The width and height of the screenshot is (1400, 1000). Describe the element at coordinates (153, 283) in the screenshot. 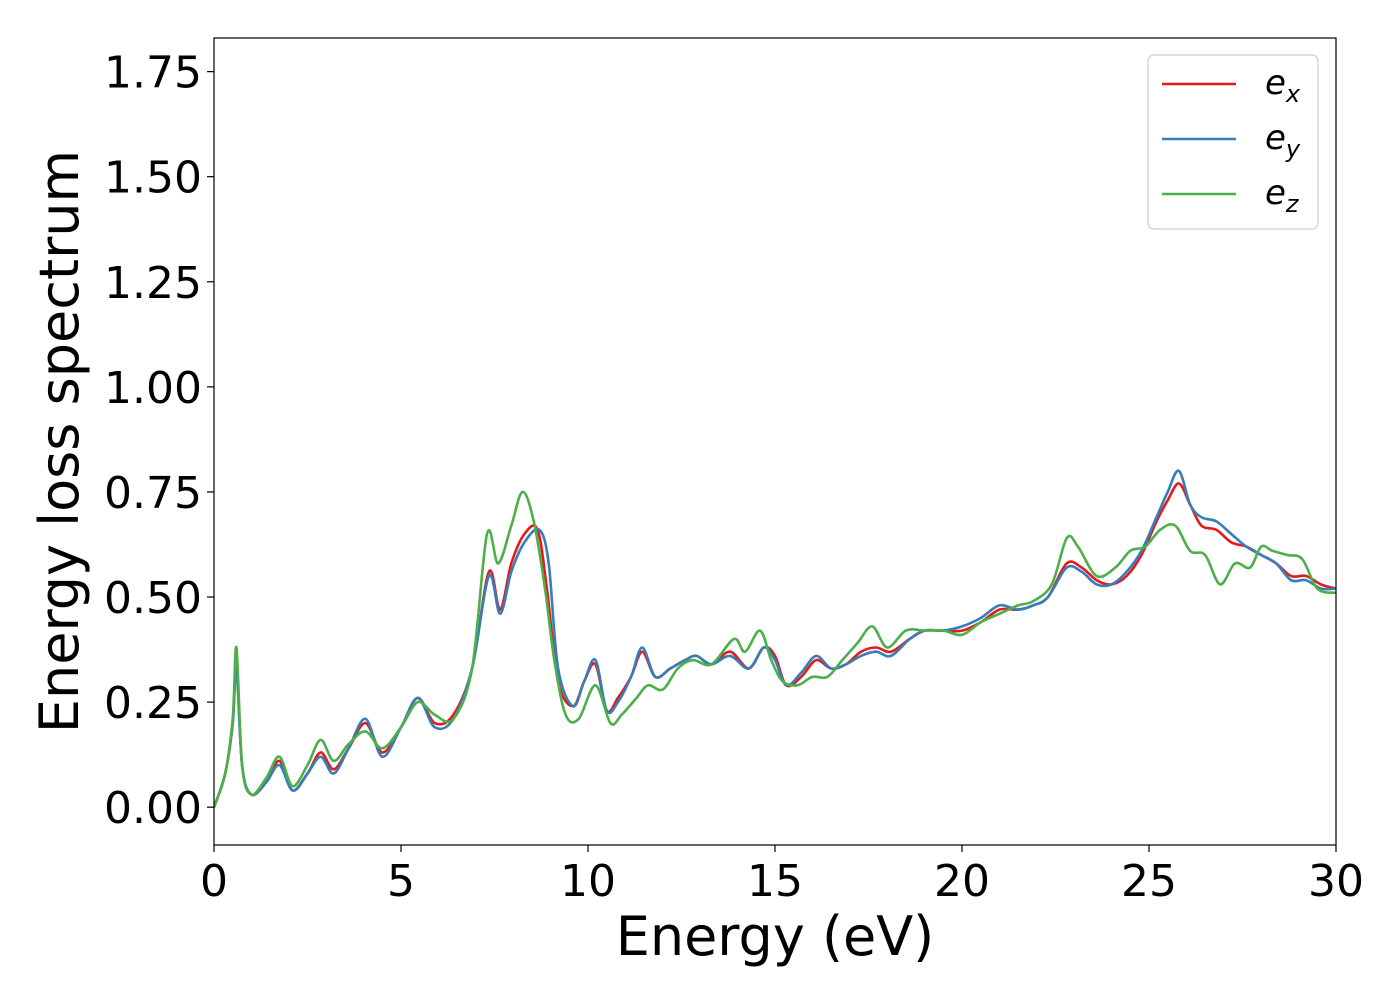

I see `y-tick-label: 1.25` at that location.